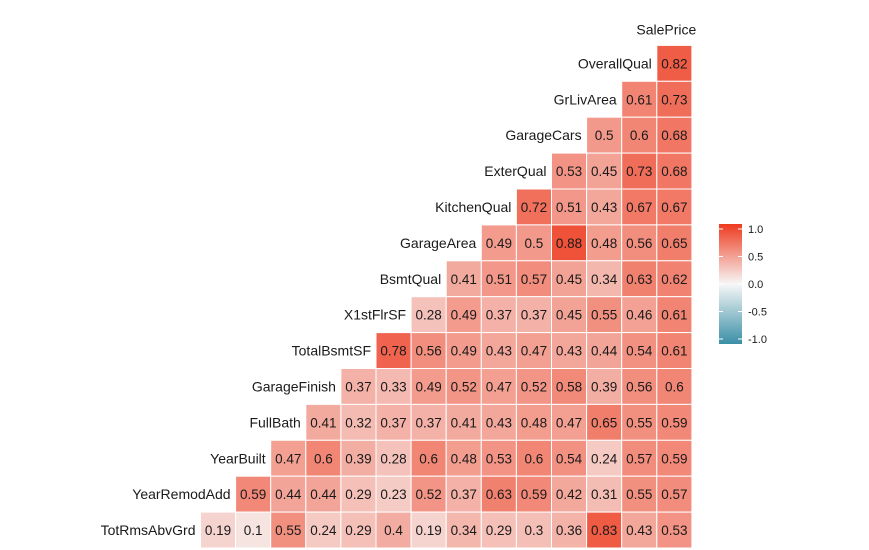  Describe the element at coordinates (674, 243) in the screenshot. I see `cell-value-label: 0.65` at that location.